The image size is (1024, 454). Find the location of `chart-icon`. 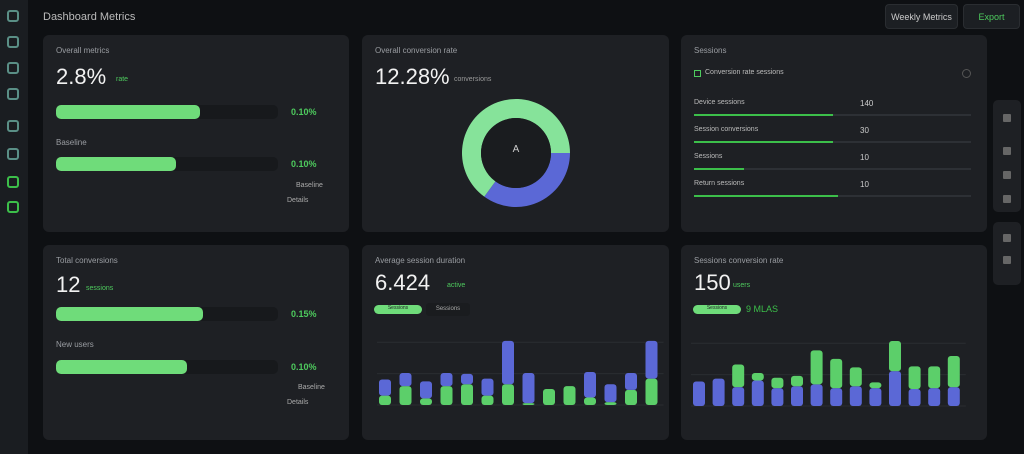

chart-icon is located at coordinates (13, 68).